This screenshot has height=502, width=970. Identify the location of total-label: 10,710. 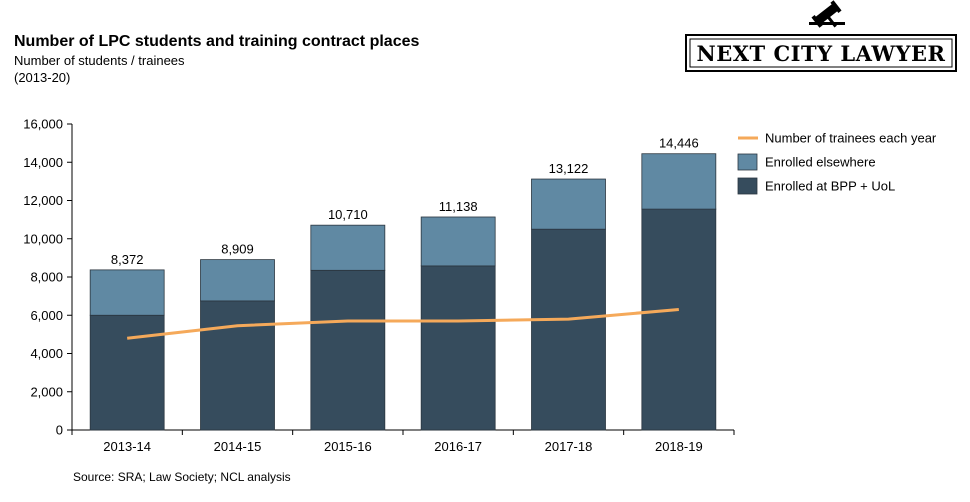
(348, 214).